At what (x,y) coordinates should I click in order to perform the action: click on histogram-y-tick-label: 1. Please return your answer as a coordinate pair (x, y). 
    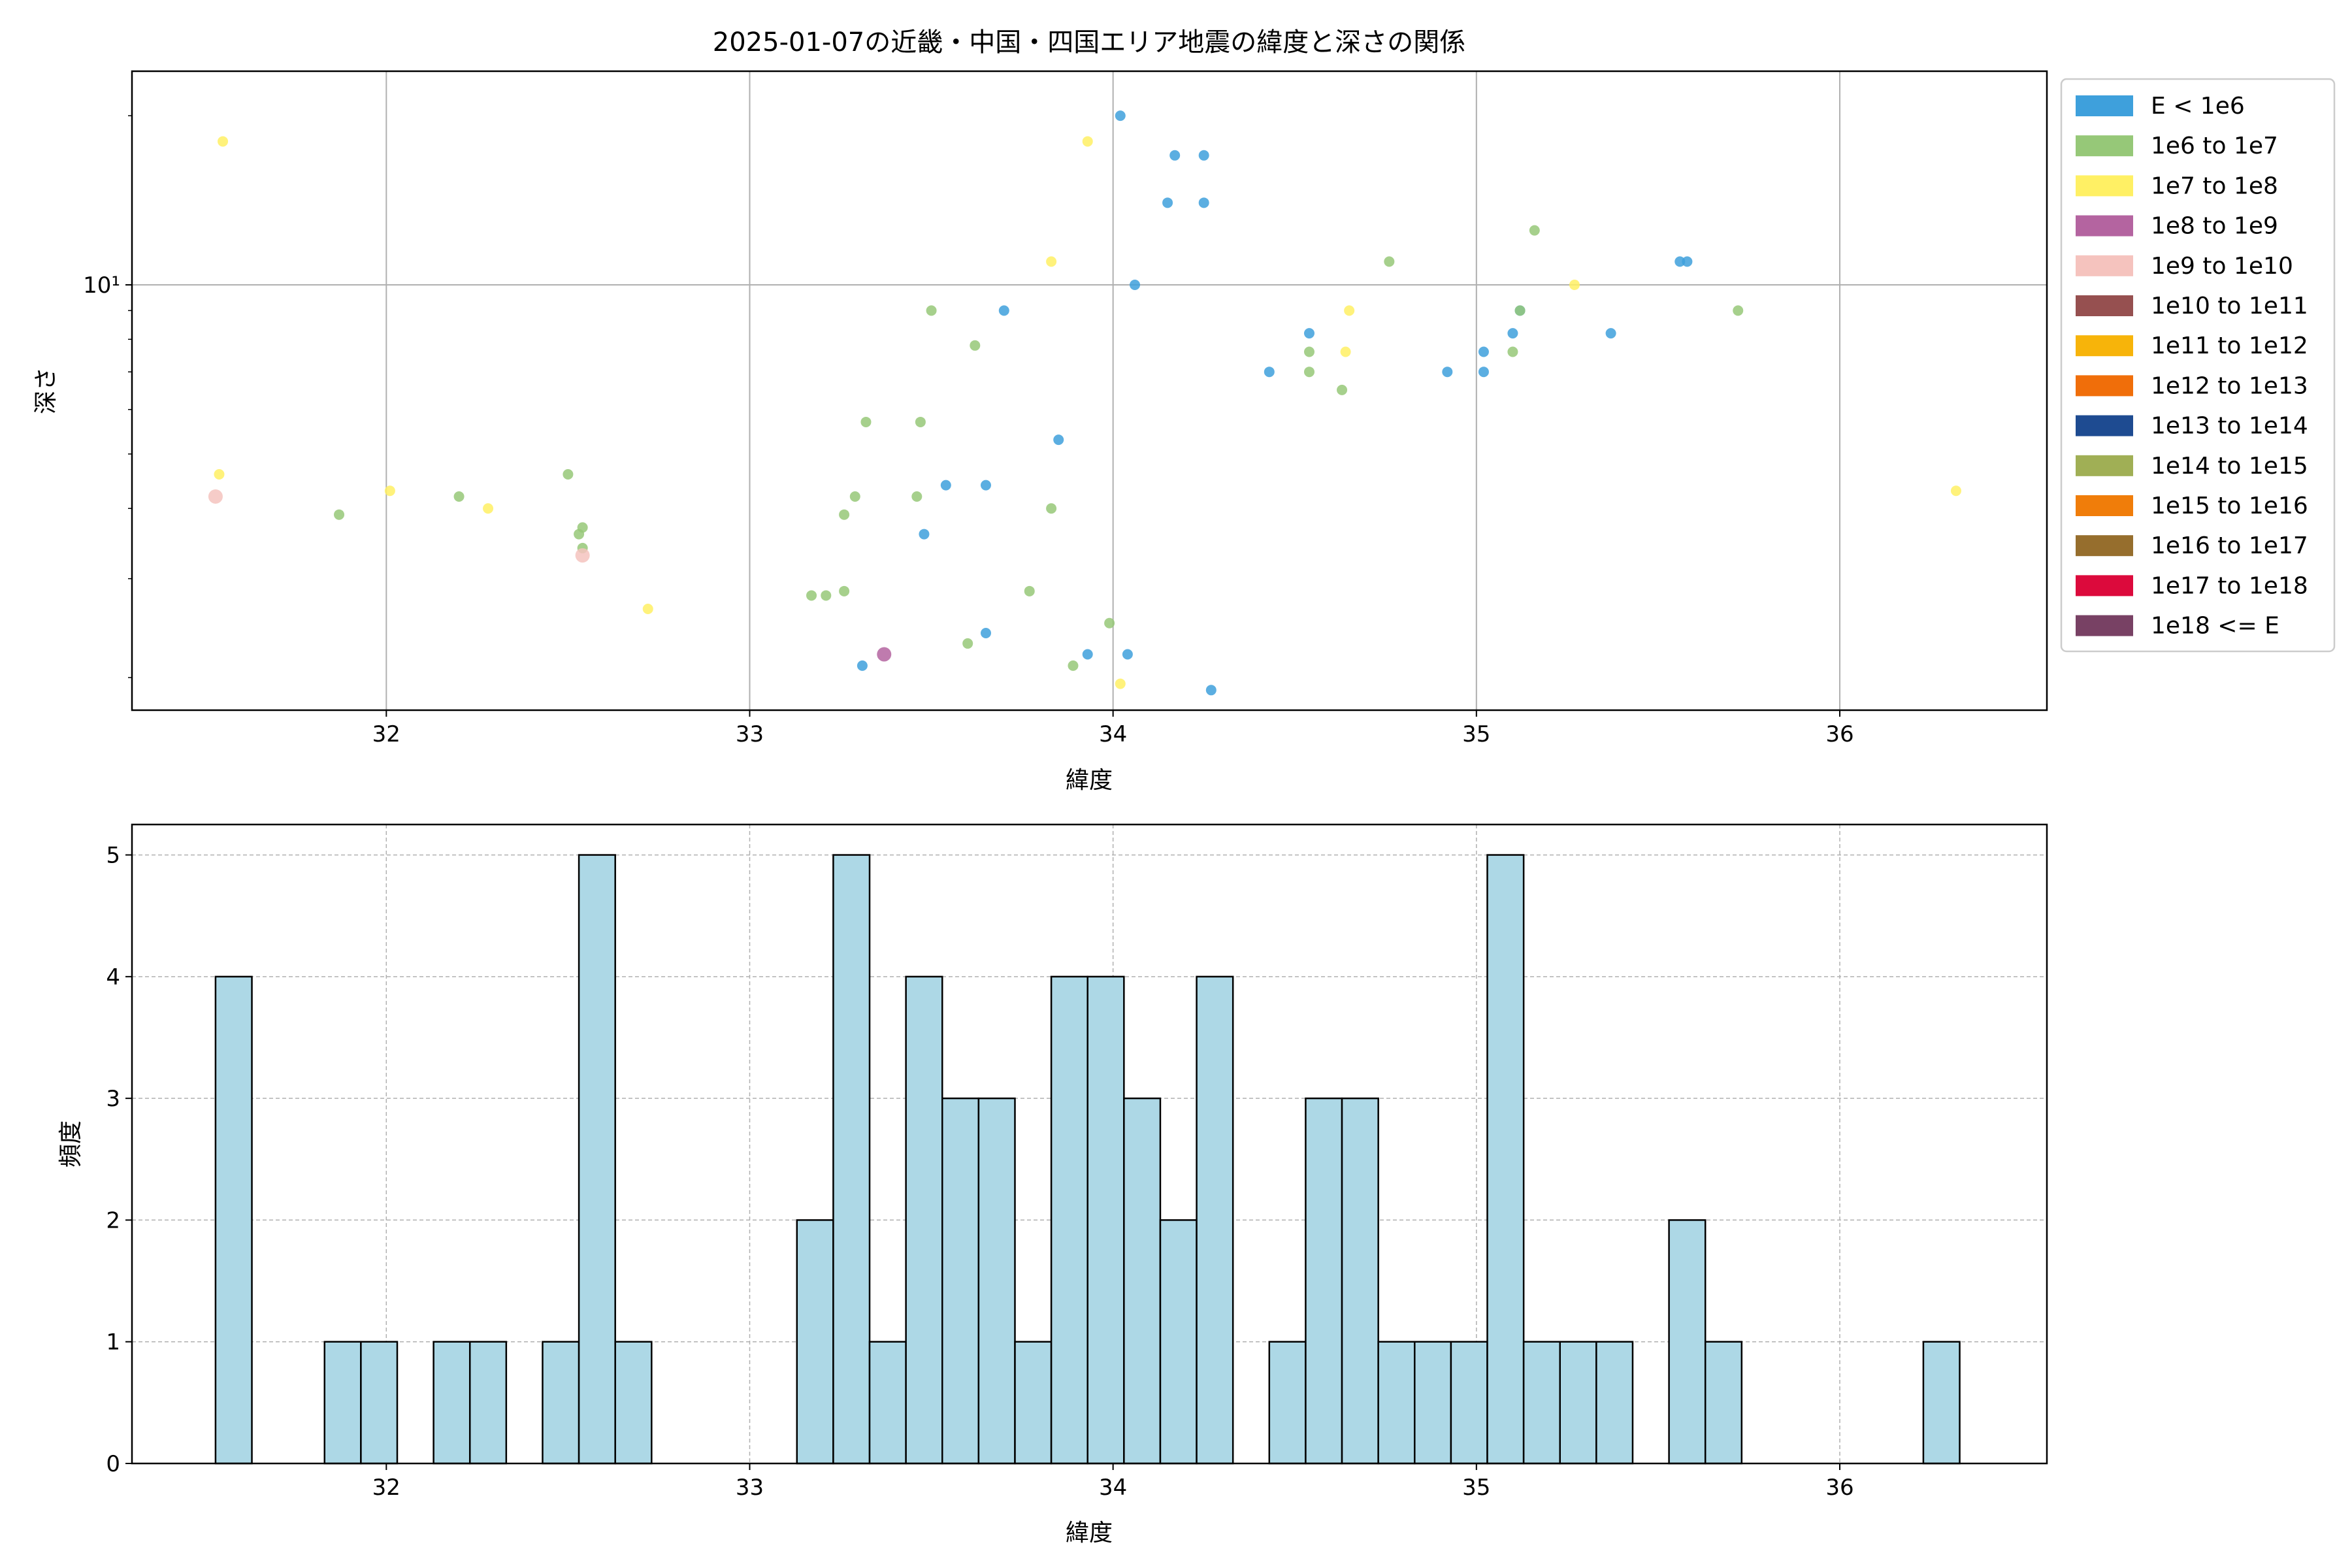
    Looking at the image, I should click on (113, 1343).